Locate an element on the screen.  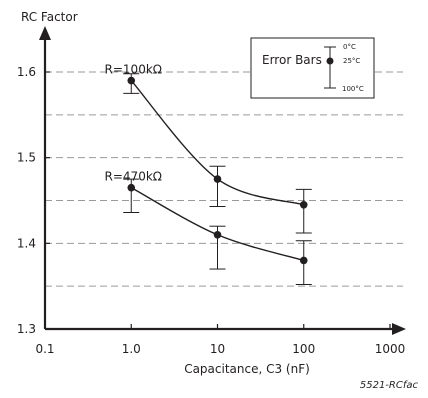
y-axis-title: RC Factor is located at coordinates (49, 17).